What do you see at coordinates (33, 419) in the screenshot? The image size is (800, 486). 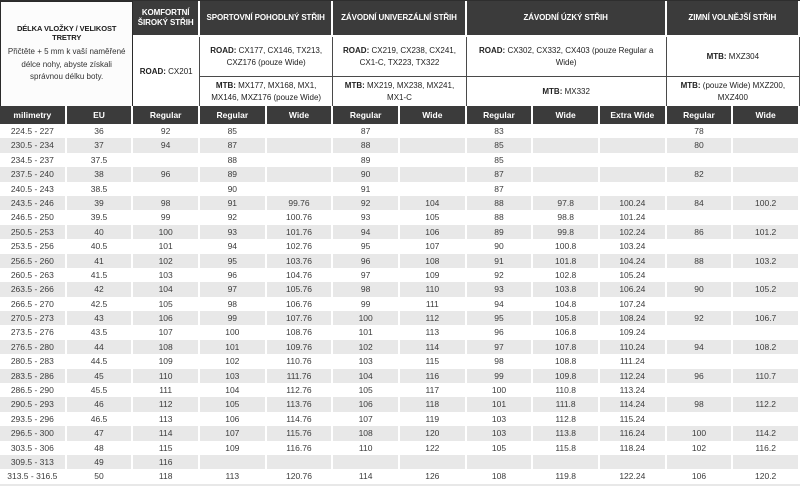 I see `table-cell: 293.5 - 296` at bounding box center [33, 419].